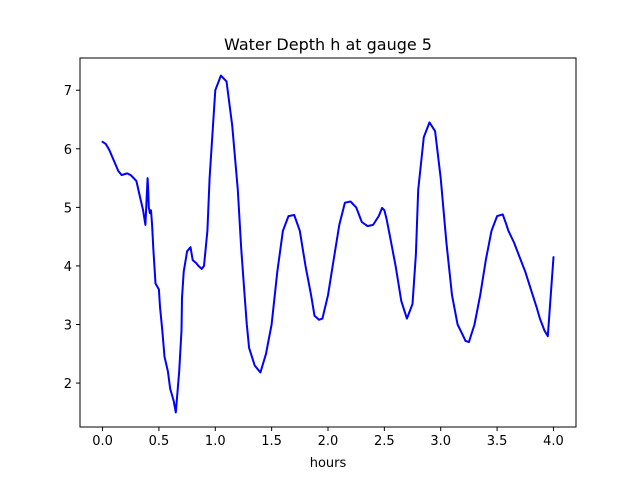 The width and height of the screenshot is (640, 480). Describe the element at coordinates (72, 238) in the screenshot. I see `y-axis-ticks: 2 3 4 5 6 7` at that location.